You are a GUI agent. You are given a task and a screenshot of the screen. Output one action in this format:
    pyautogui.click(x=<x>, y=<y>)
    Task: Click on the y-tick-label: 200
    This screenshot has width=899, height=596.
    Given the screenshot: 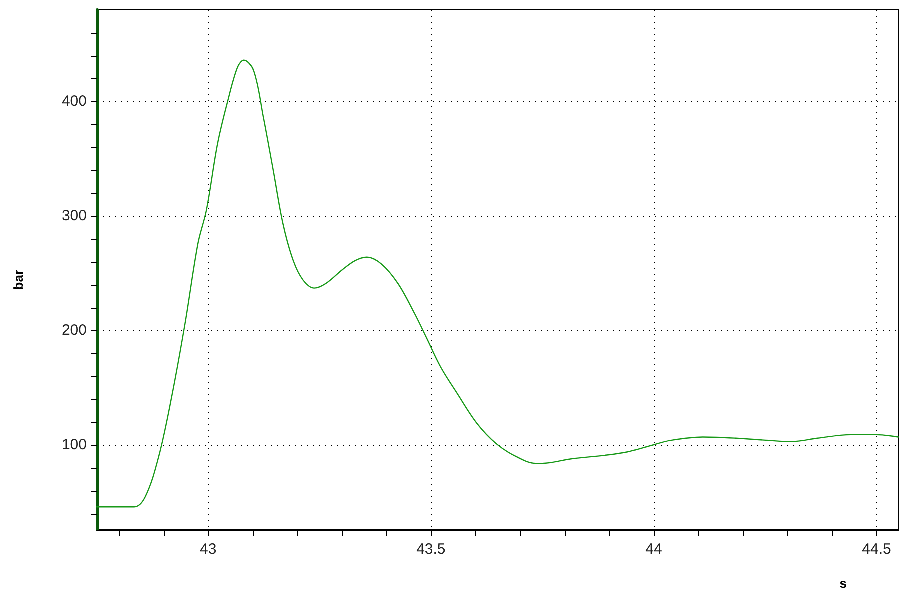 What is the action you would take?
    pyautogui.click(x=74, y=331)
    